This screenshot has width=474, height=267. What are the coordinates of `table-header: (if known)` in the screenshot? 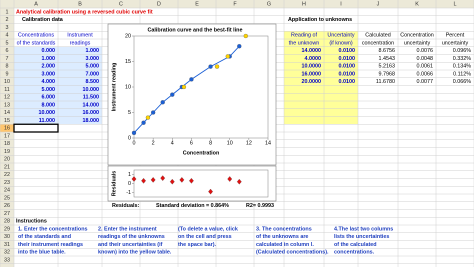 It's located at (341, 43).